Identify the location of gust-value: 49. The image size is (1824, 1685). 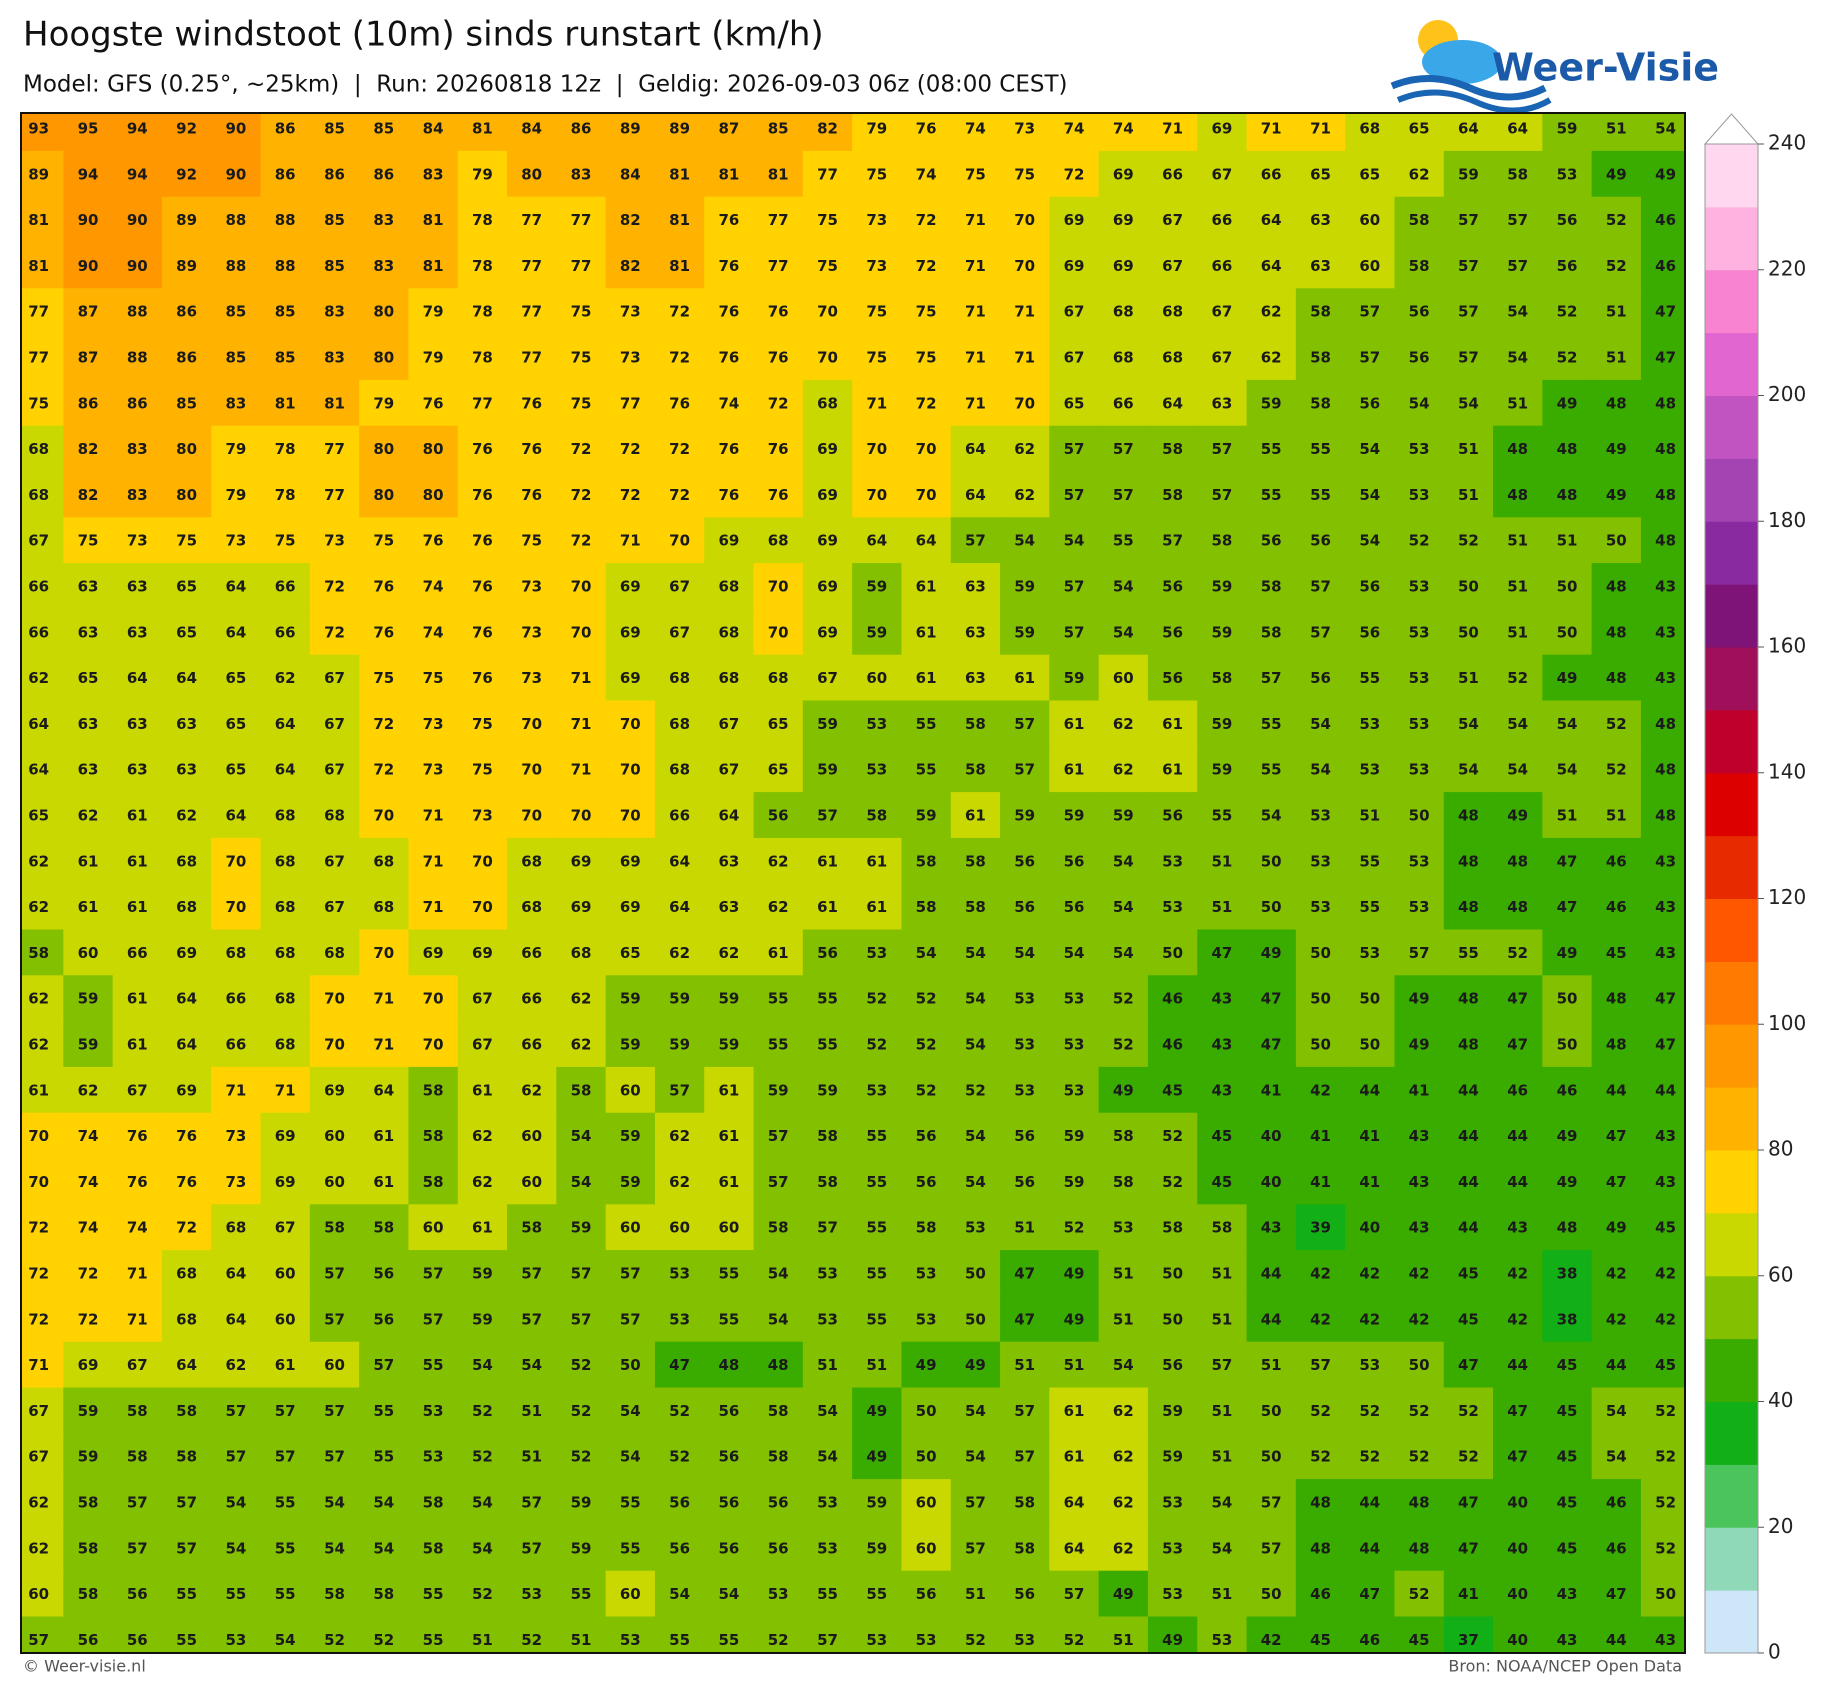
(1074, 1319).